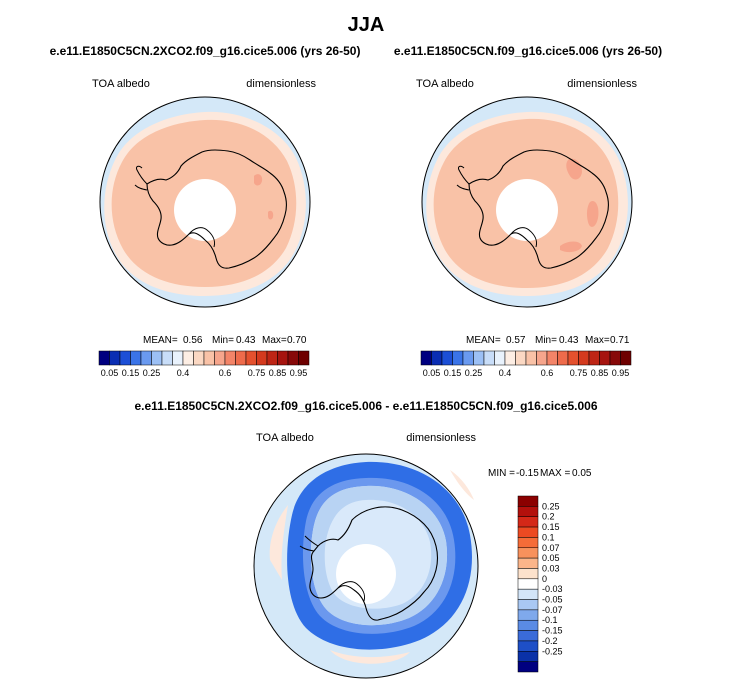  I want to click on colorbar-tick-label: 0.6, so click(225, 373).